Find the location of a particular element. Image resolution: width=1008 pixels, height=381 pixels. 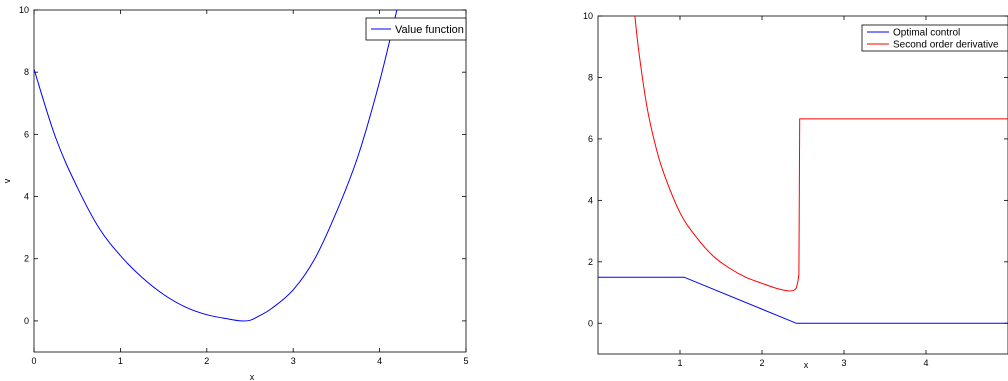

y-axis-label: v is located at coordinates (7, 180).